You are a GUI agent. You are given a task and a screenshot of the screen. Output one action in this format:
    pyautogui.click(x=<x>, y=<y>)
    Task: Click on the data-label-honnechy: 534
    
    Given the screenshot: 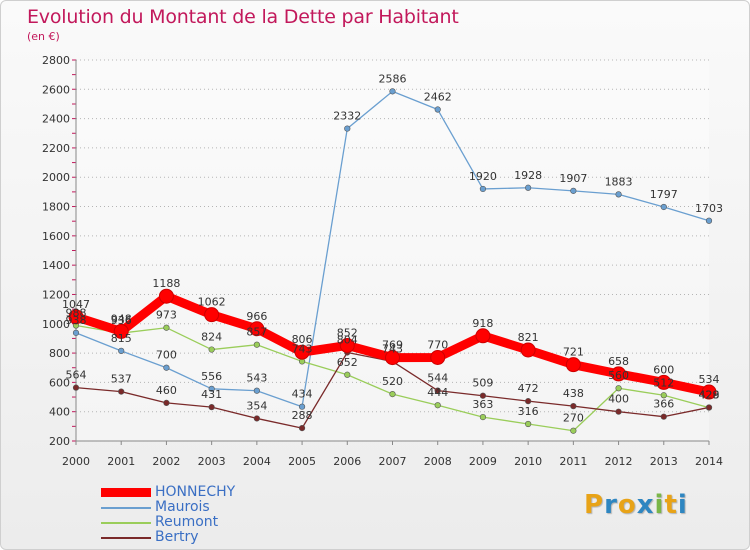 What is the action you would take?
    pyautogui.click(x=709, y=379)
    